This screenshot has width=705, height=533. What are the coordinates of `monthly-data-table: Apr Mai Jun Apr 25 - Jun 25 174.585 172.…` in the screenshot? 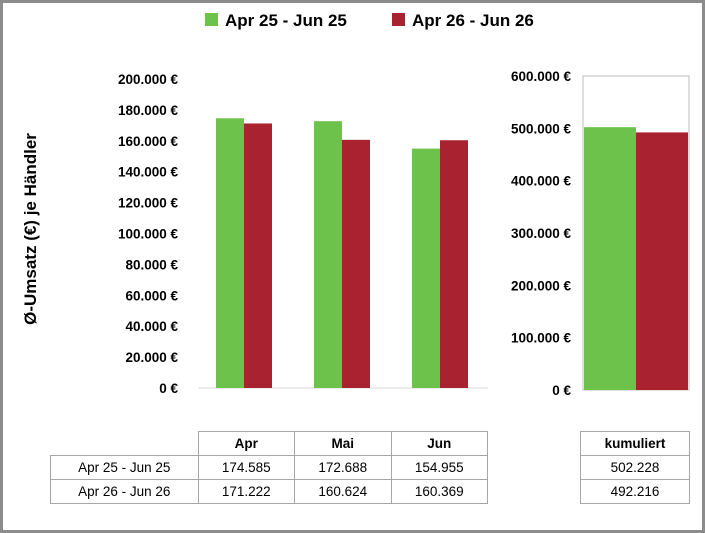 It's located at (269, 467).